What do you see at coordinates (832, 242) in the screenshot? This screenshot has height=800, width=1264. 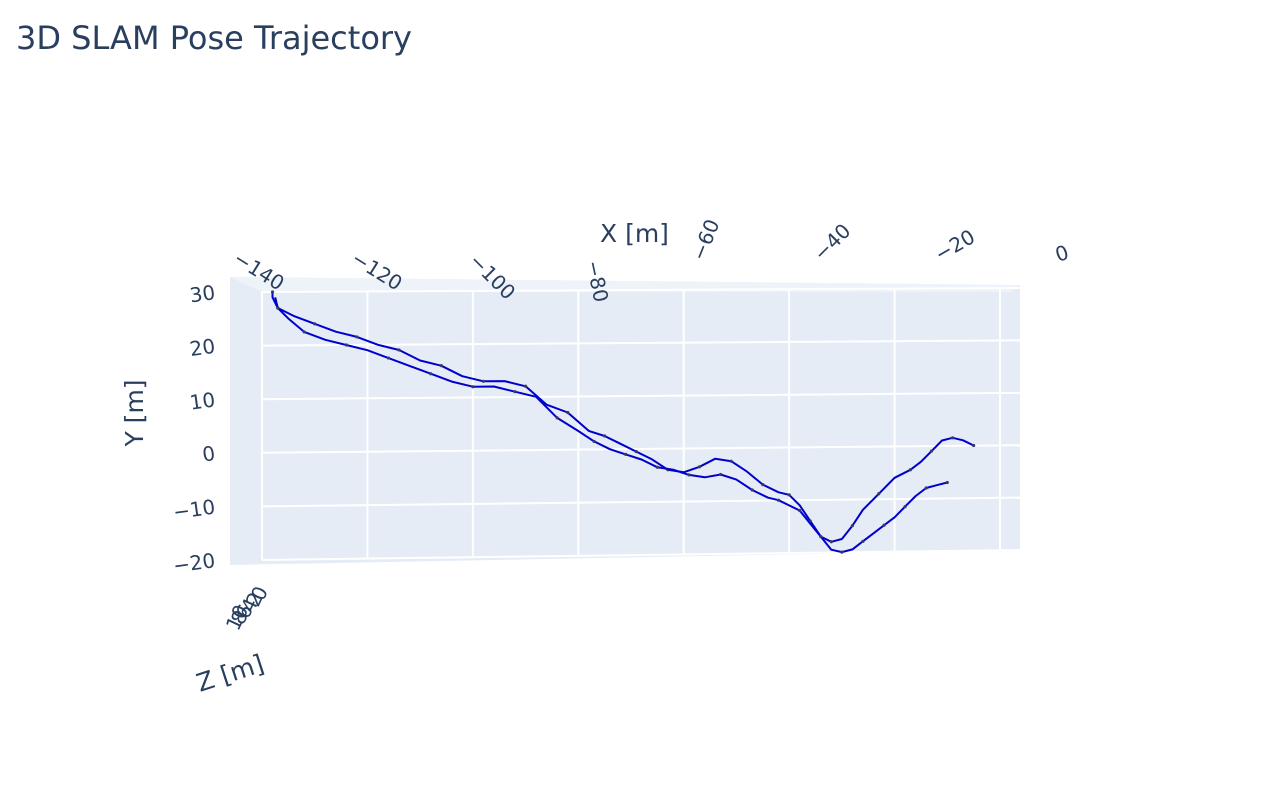 I see `x-tick-label: −40` at bounding box center [832, 242].